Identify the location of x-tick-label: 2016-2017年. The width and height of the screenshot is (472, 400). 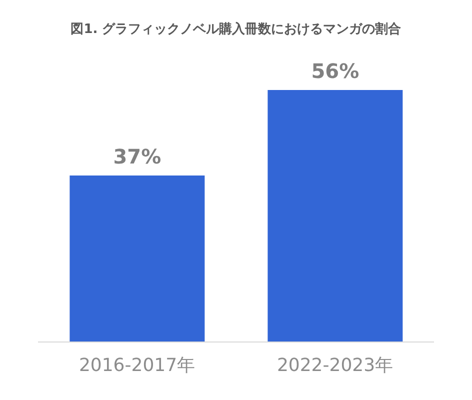
(137, 365).